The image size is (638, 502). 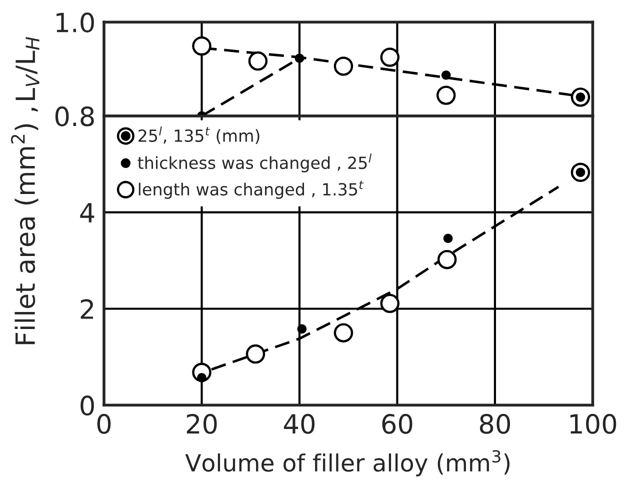 I want to click on x-tick-label: 20, so click(x=201, y=424).